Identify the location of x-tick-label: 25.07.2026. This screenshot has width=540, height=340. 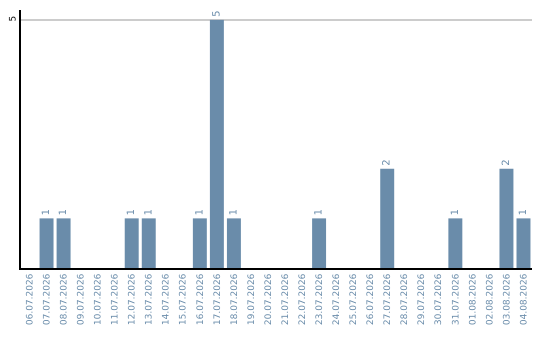
(354, 299).